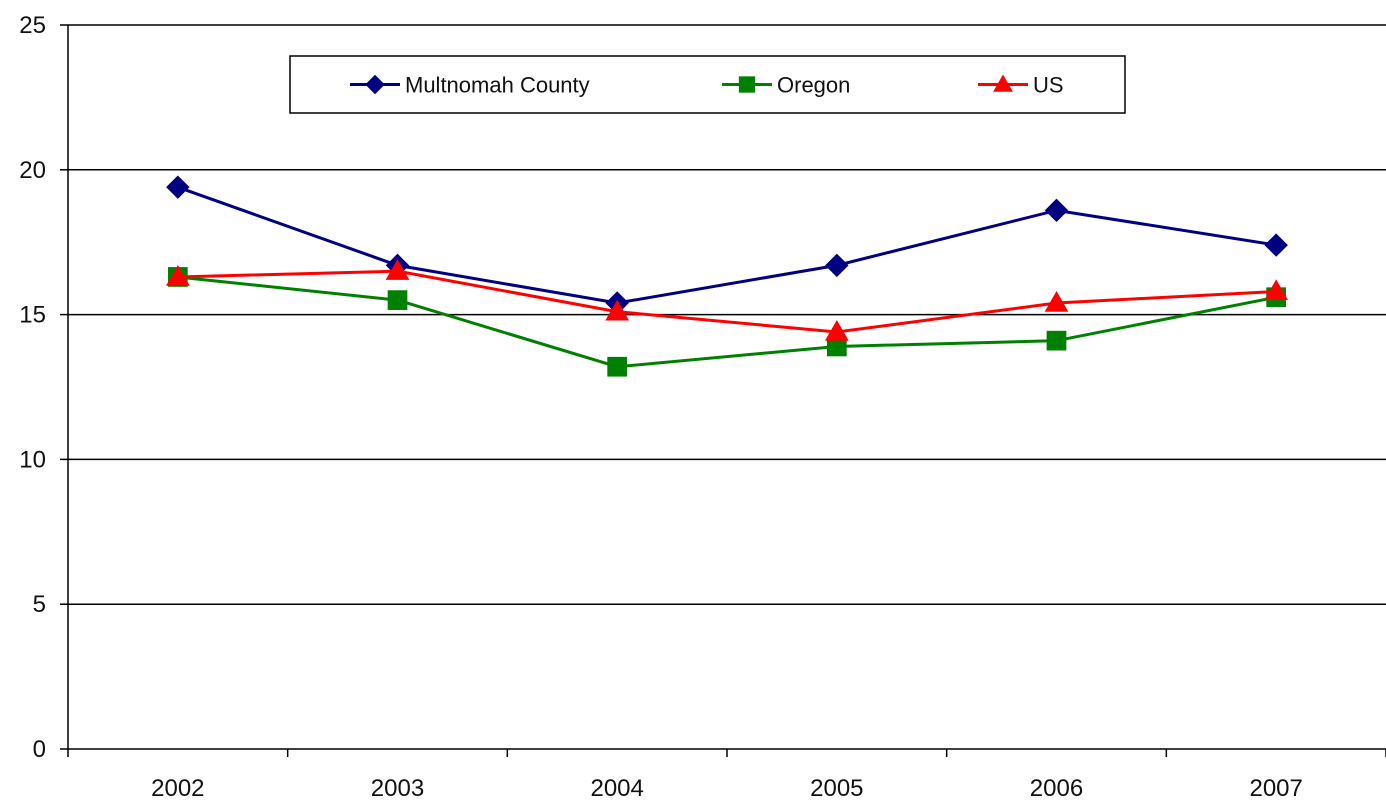  Describe the element at coordinates (32, 170) in the screenshot. I see `y-tick-label: 20` at that location.